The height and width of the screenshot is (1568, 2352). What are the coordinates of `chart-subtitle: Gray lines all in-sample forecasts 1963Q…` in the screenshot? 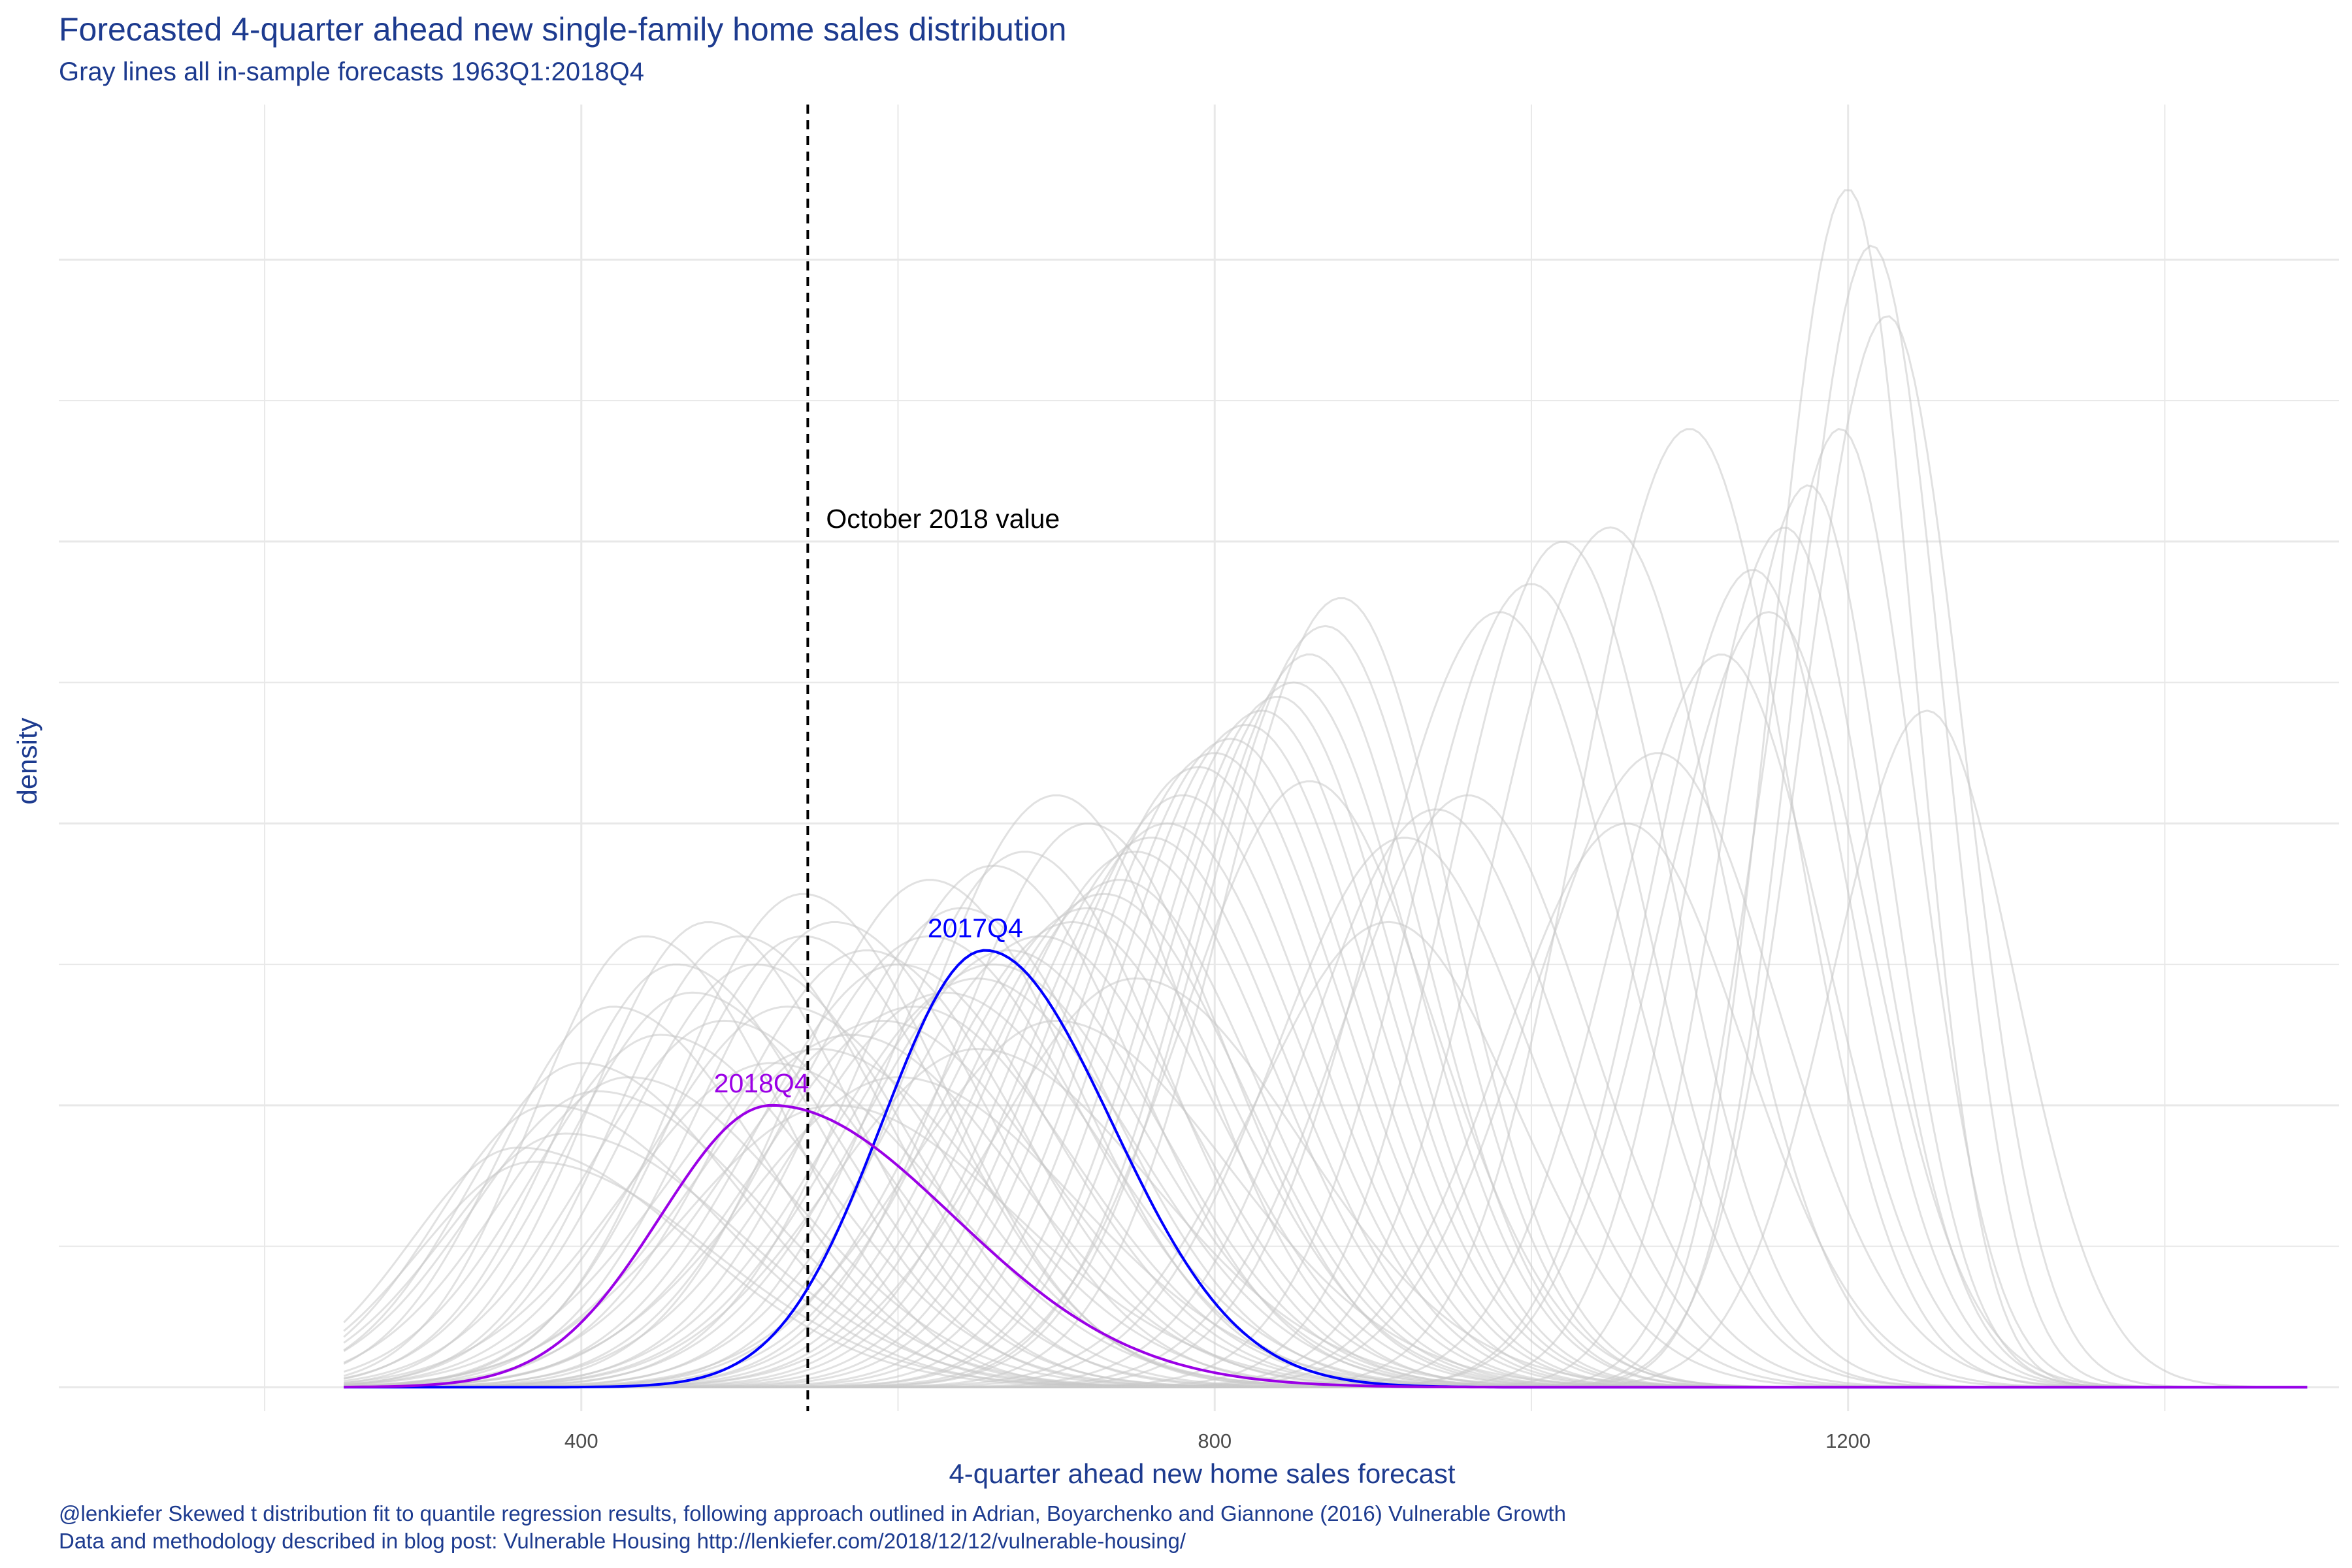 It's located at (352, 71).